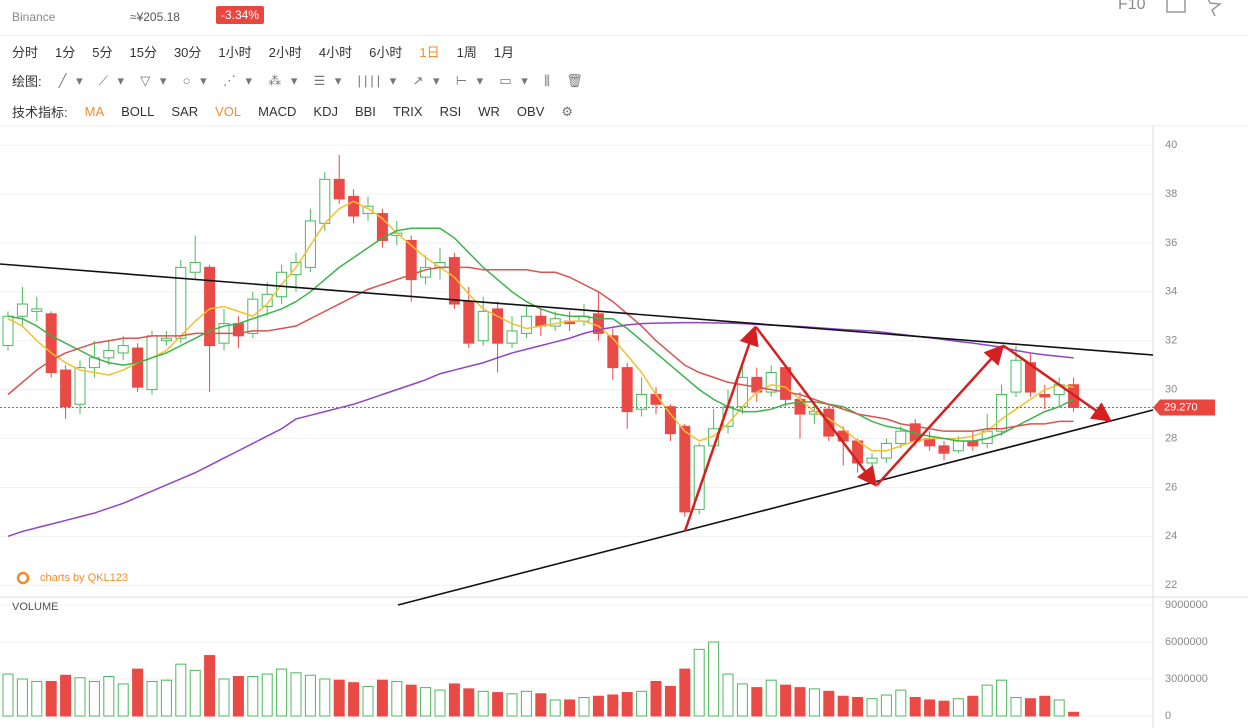 The image size is (1248, 728). What do you see at coordinates (335, 52) in the screenshot?
I see `interval-tab: 4小时` at bounding box center [335, 52].